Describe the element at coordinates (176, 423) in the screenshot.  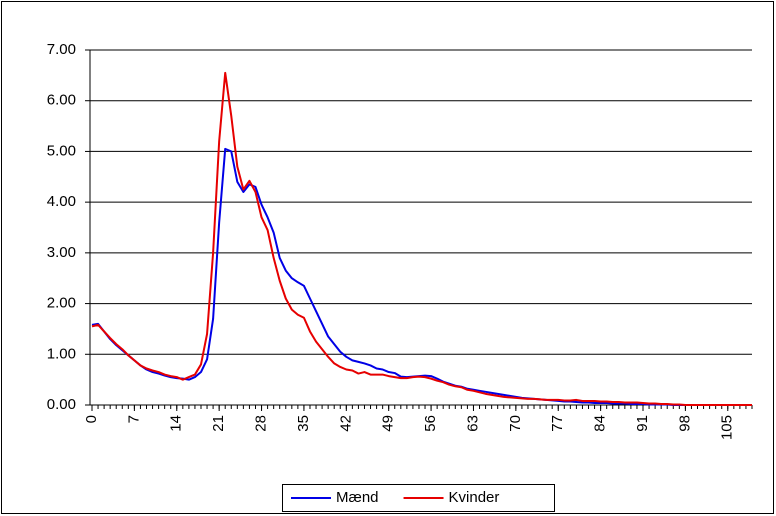
I see `x-tick-label: 14` at that location.